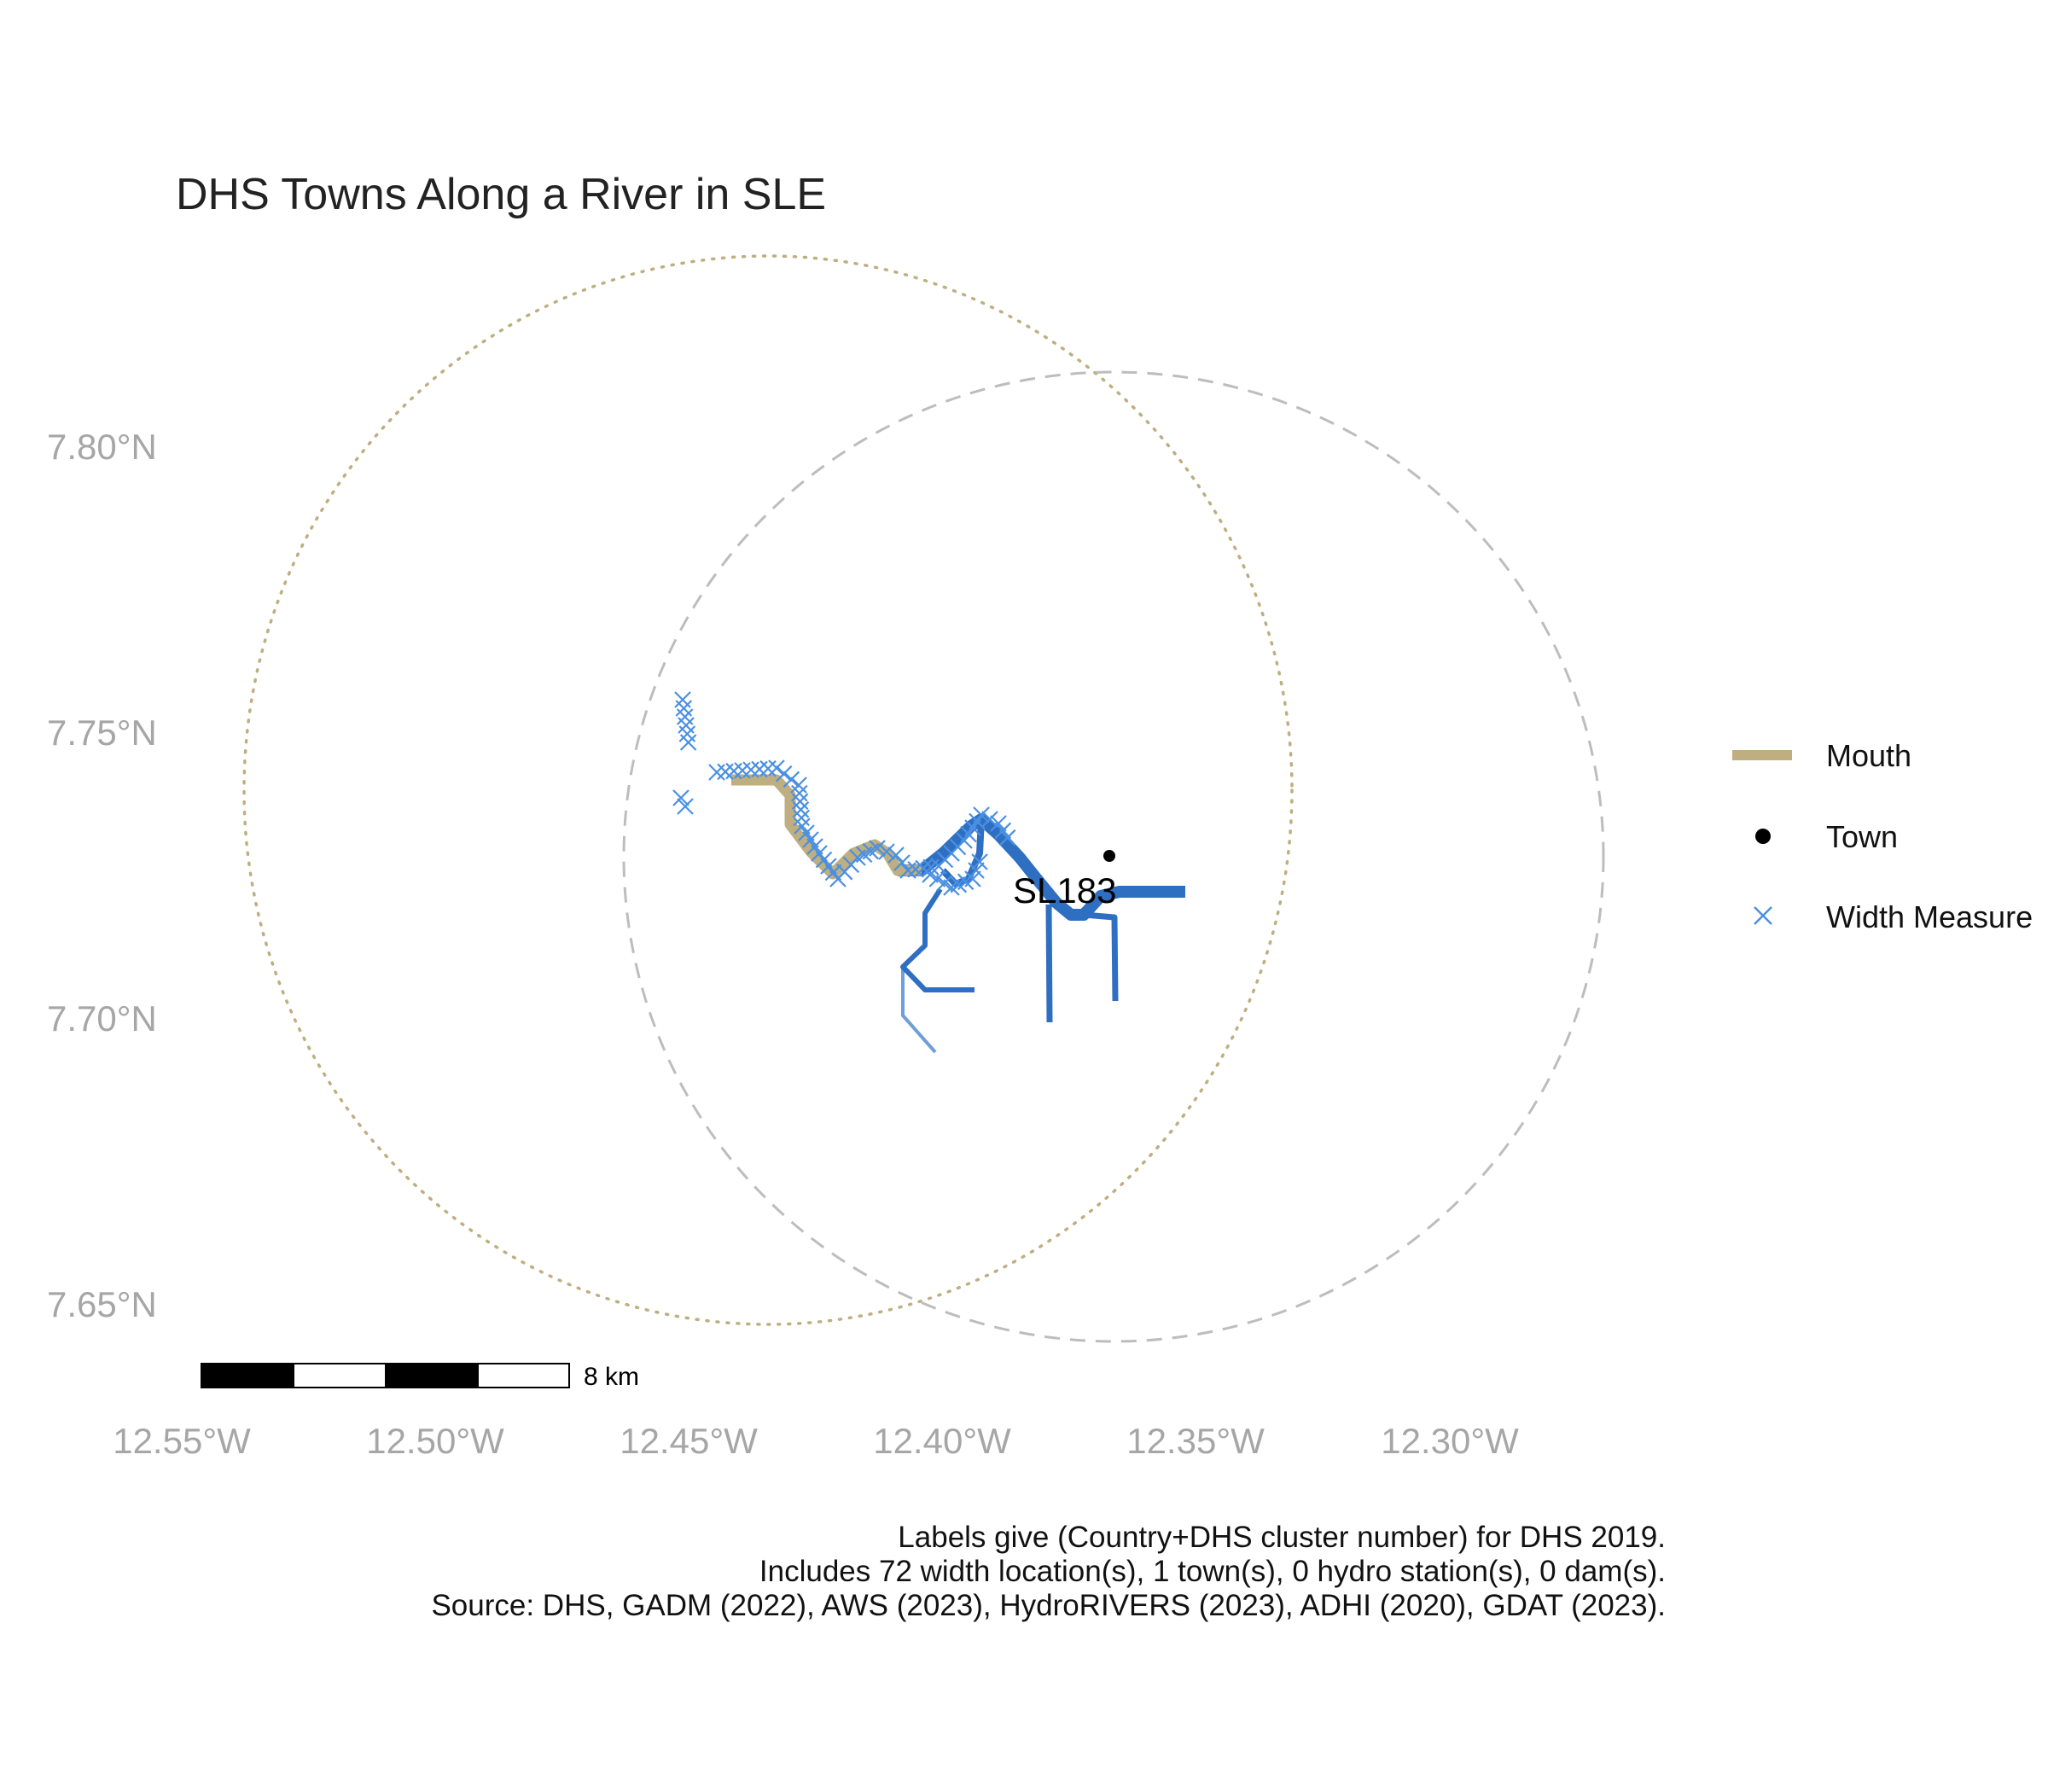 The image size is (2048, 1792). Describe the element at coordinates (1763, 836) in the screenshot. I see `legend-town-swatch` at that location.